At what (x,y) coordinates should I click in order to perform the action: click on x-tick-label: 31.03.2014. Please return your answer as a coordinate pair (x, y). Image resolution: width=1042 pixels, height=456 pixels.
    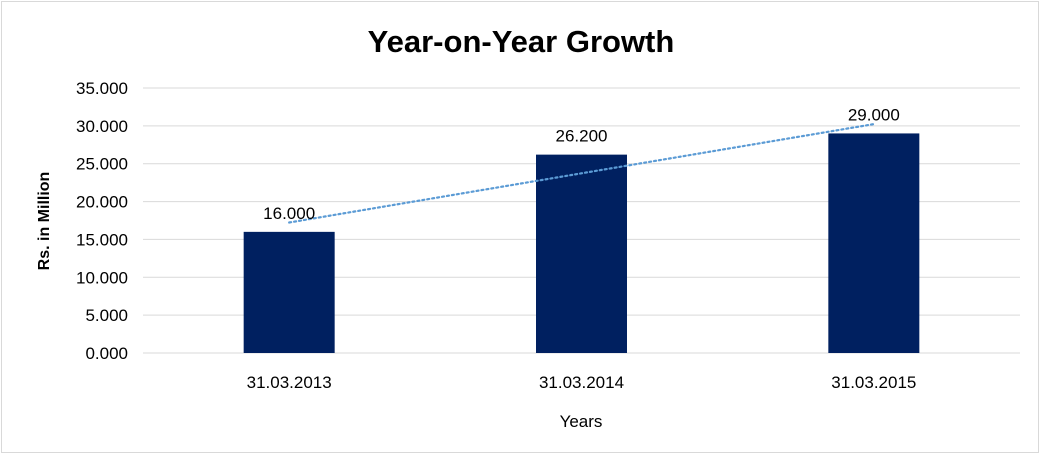
    Looking at the image, I should click on (581, 382).